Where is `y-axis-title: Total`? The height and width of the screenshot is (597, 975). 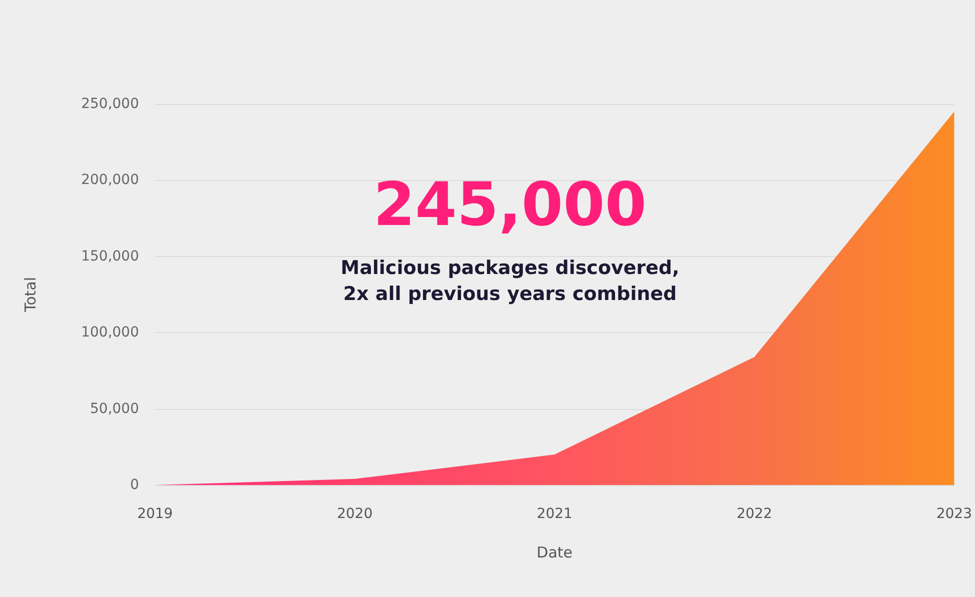 y-axis-title: Total is located at coordinates (31, 295).